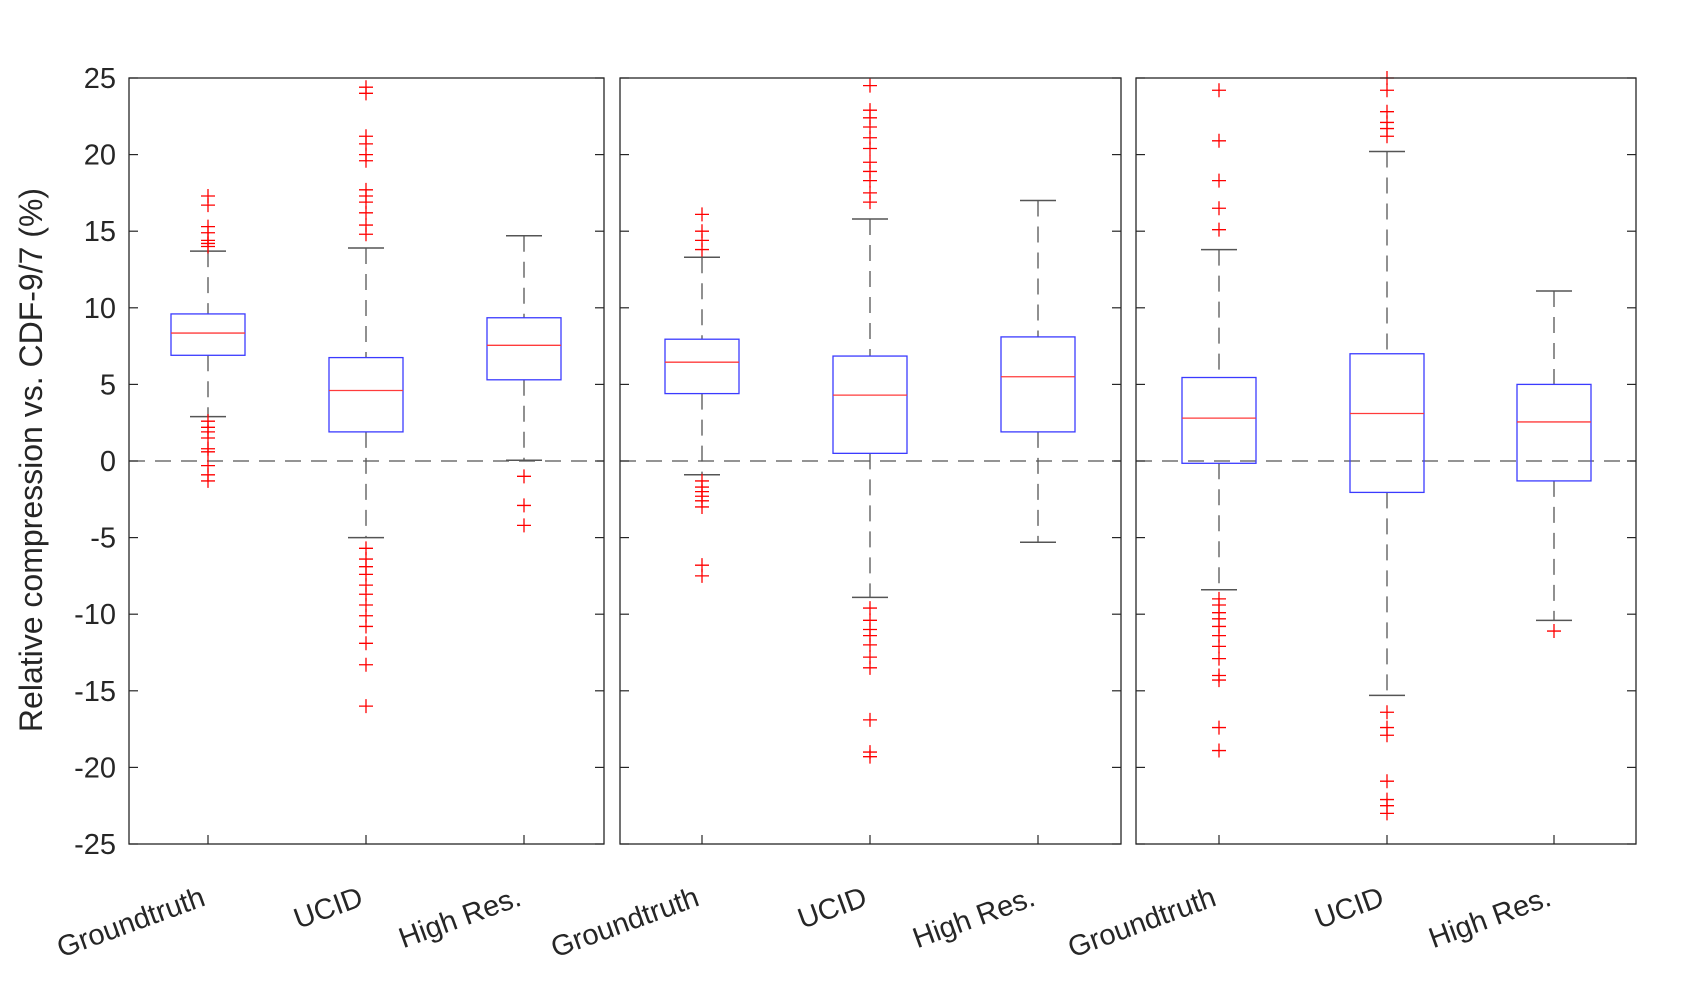 This screenshot has width=1686, height=990. I want to click on y-tick-label: -5, so click(103, 539).